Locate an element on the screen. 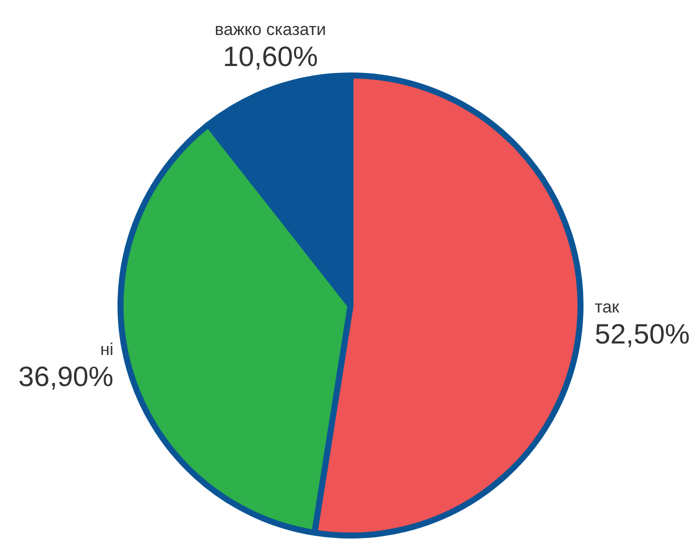 This screenshot has width=699, height=545. slice-label: ні is located at coordinates (107, 350).